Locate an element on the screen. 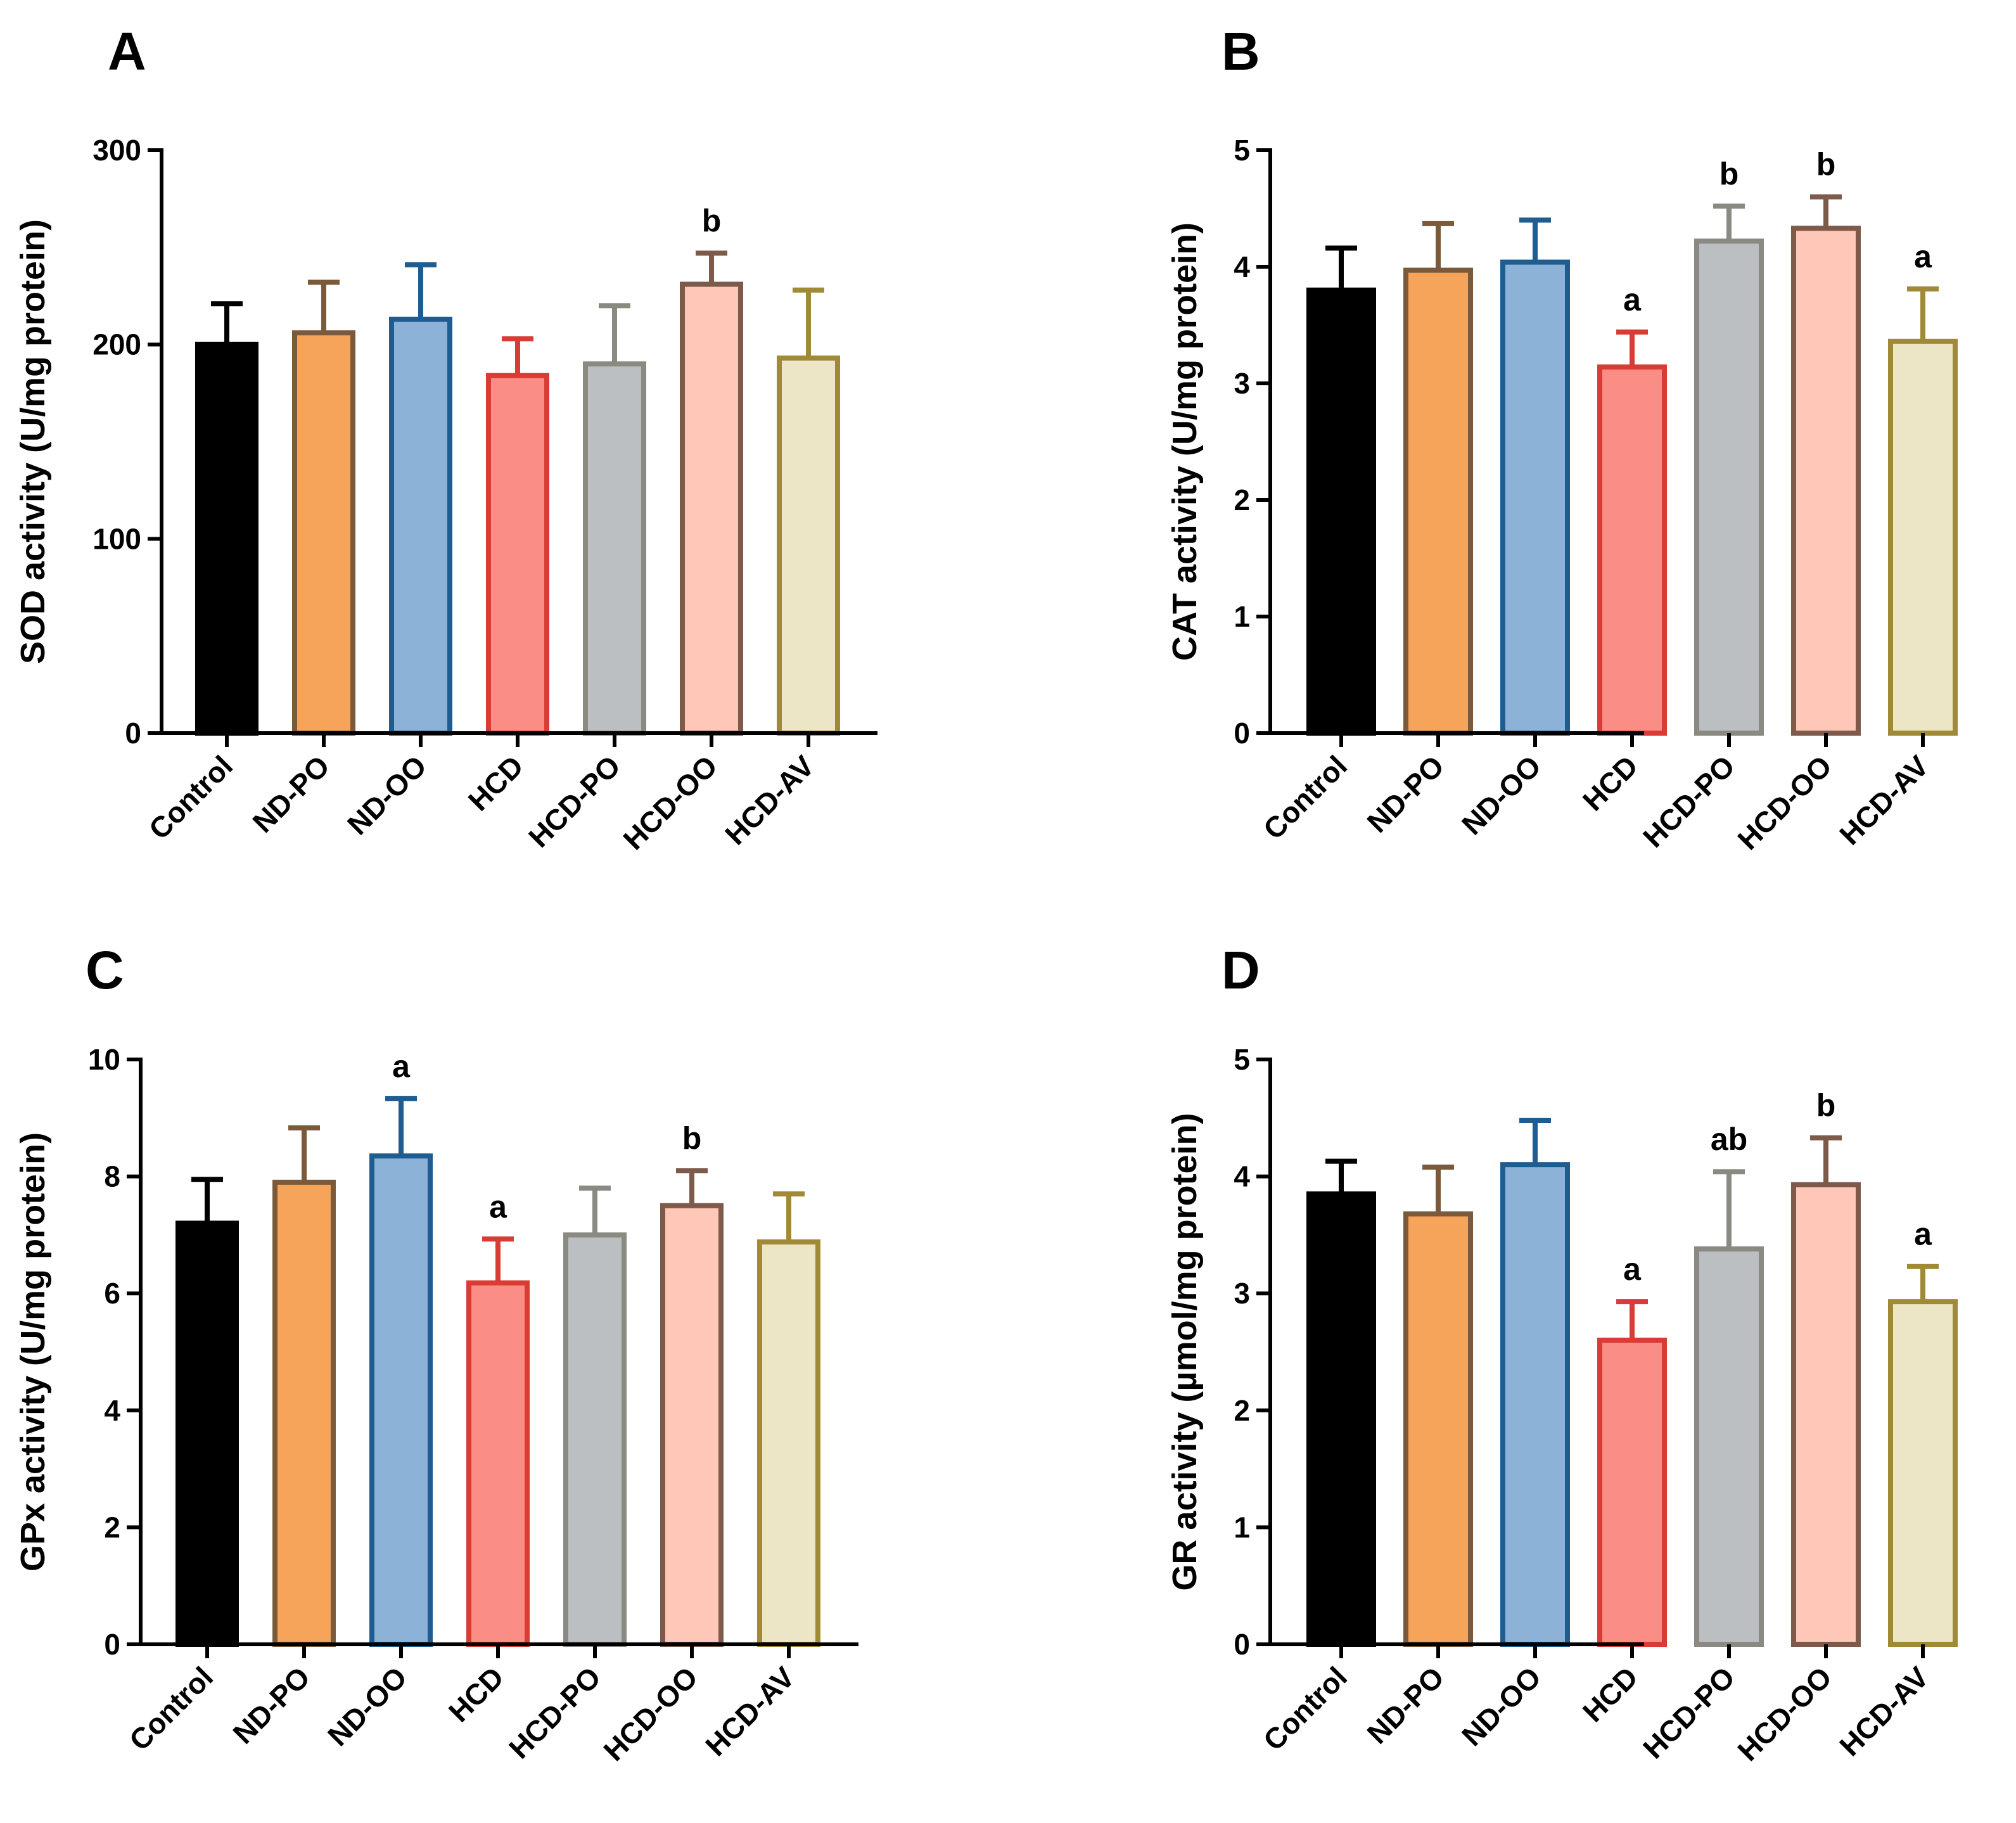 The width and height of the screenshot is (2016, 1823). panel-letter: B is located at coordinates (1241, 51).